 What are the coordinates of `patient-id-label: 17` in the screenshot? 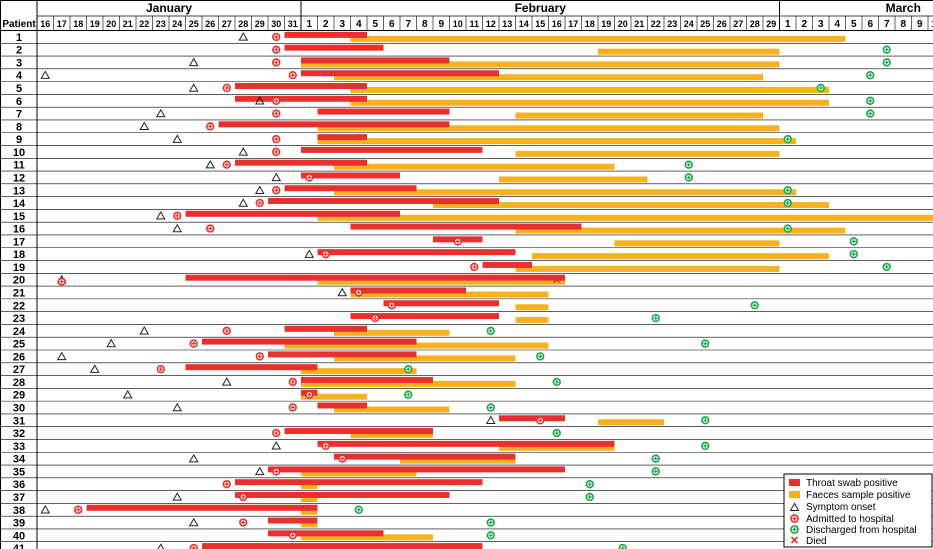 It's located at (19, 242).